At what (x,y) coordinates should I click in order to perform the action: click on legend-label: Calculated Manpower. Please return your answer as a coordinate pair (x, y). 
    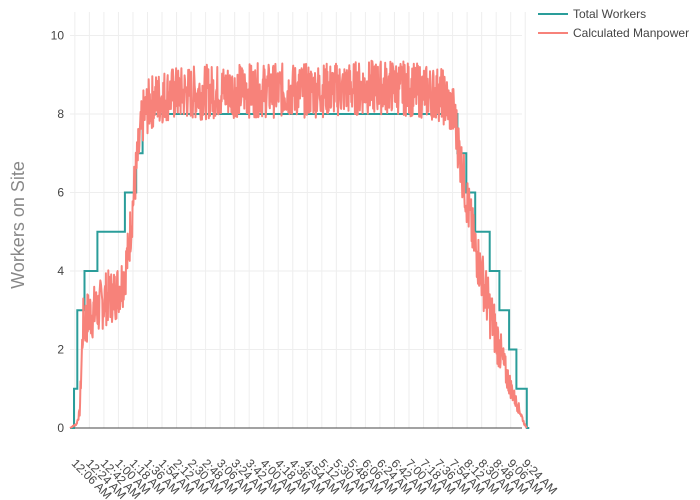
    Looking at the image, I should click on (631, 33).